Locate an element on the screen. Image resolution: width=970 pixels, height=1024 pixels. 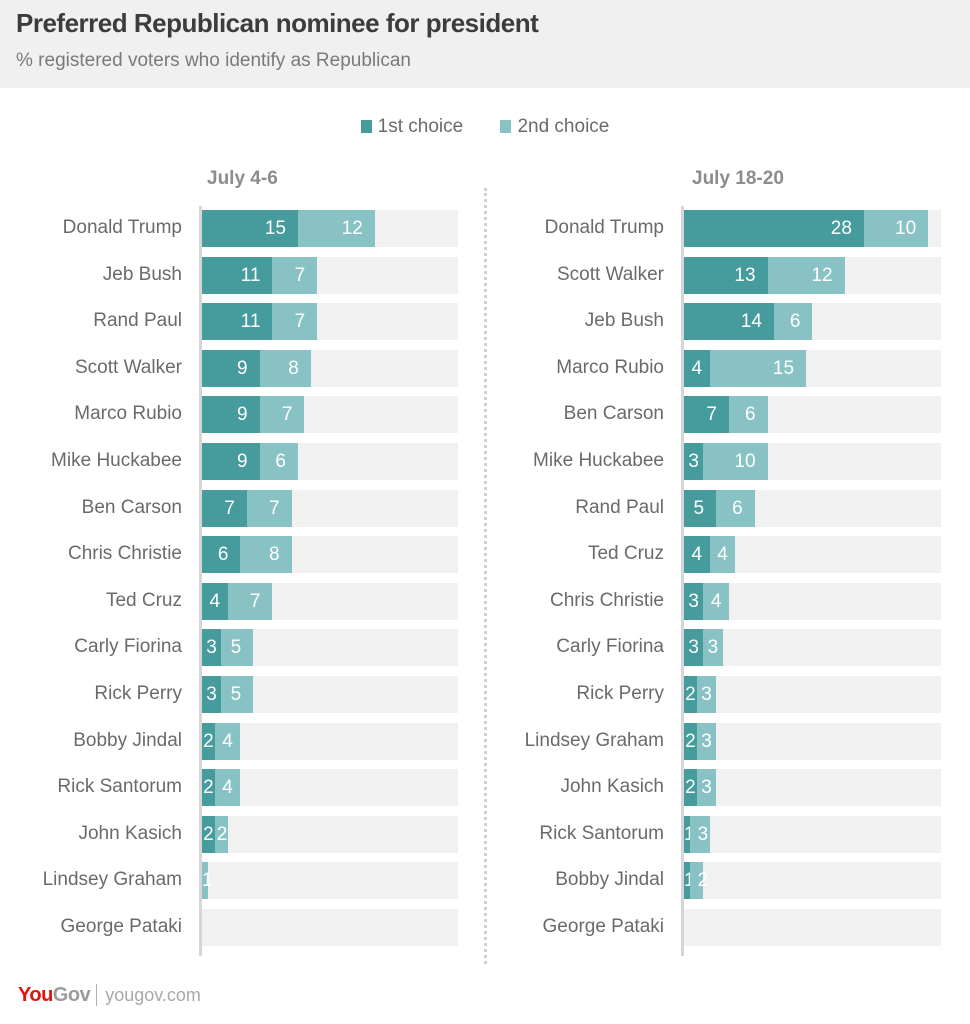
value-label-first-choice-bobby-jindal: 1 is located at coordinates (689, 881).